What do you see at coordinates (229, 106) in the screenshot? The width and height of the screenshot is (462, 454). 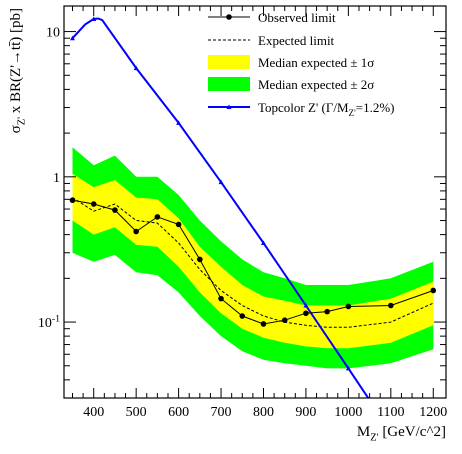 I see `legend-topcolor-marker` at bounding box center [229, 106].